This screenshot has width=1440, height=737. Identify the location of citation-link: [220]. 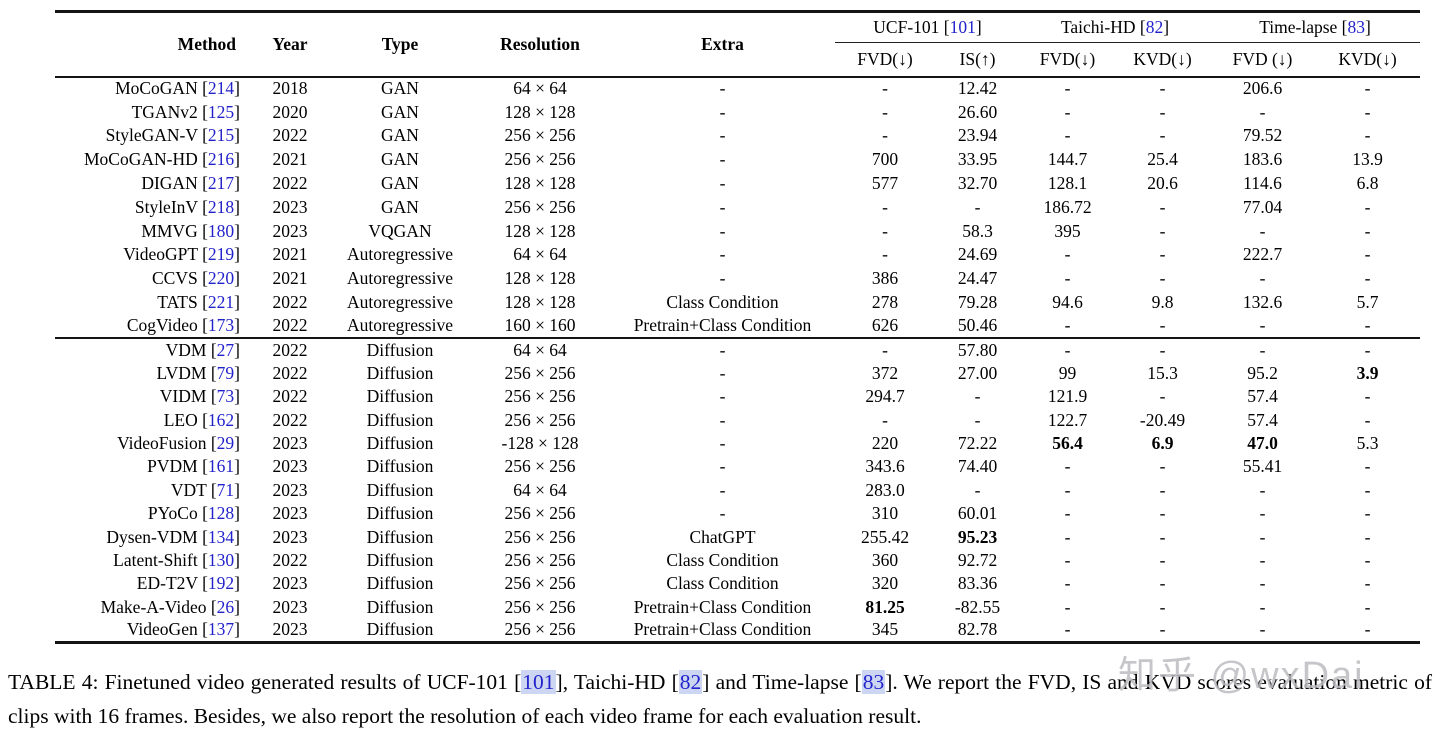
(221, 278).